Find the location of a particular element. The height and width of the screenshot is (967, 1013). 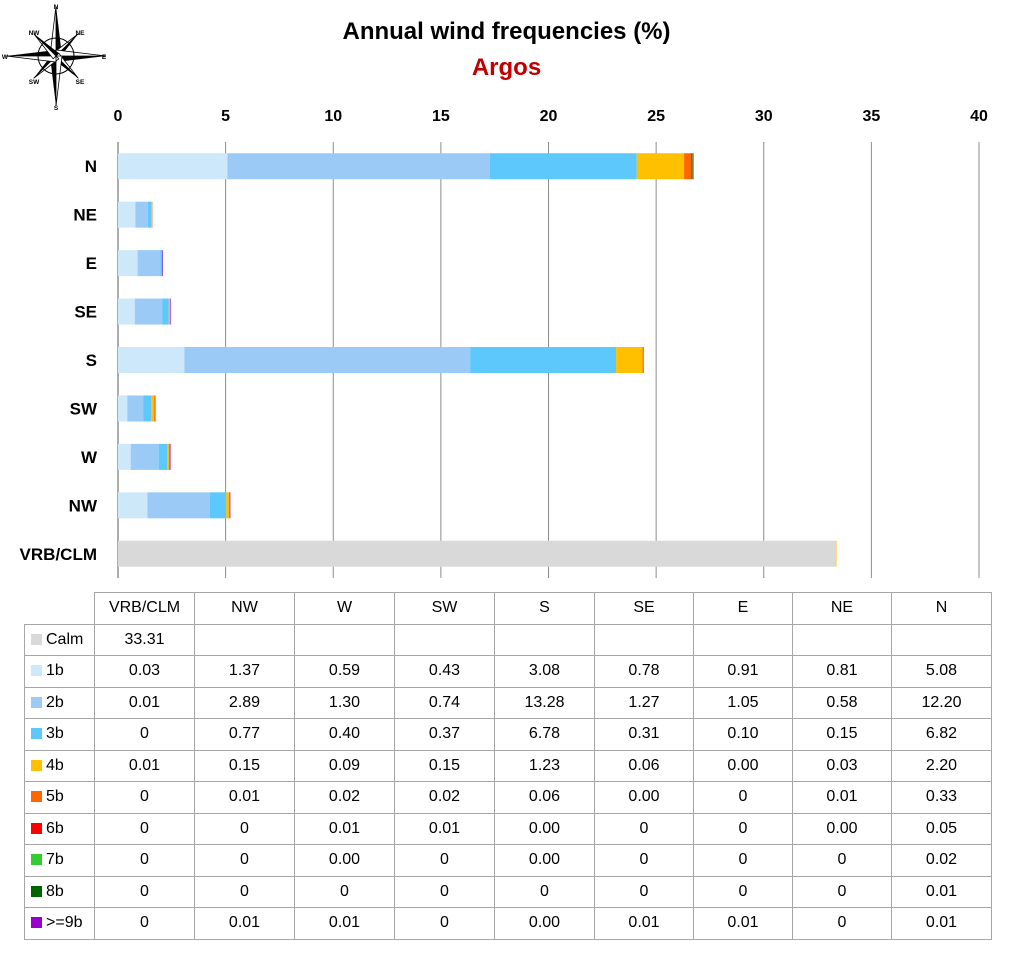

row-label-text: 6b is located at coordinates (55, 828).